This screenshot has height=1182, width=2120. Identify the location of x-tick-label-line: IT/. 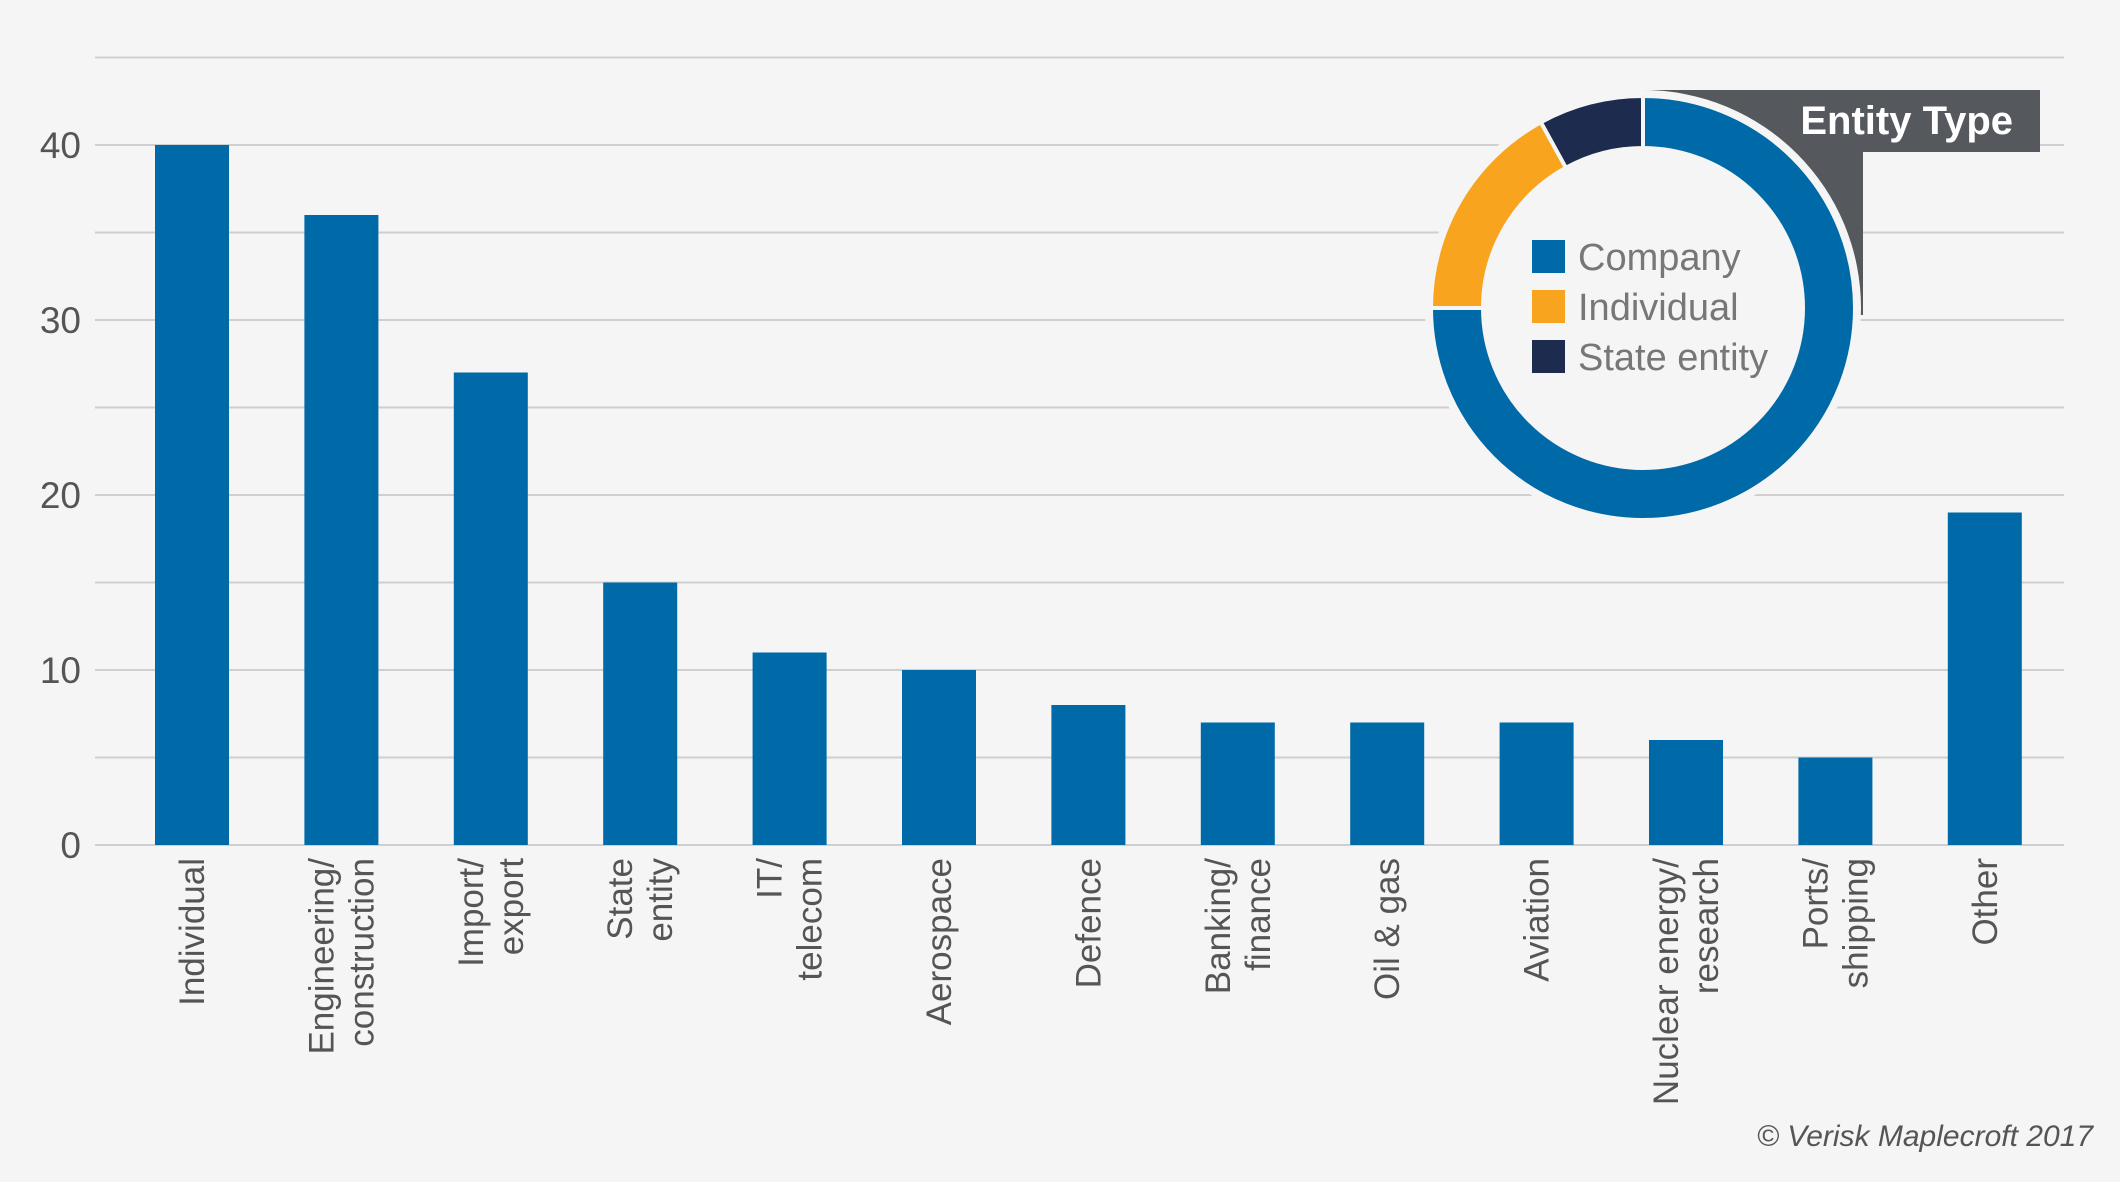
(770, 878).